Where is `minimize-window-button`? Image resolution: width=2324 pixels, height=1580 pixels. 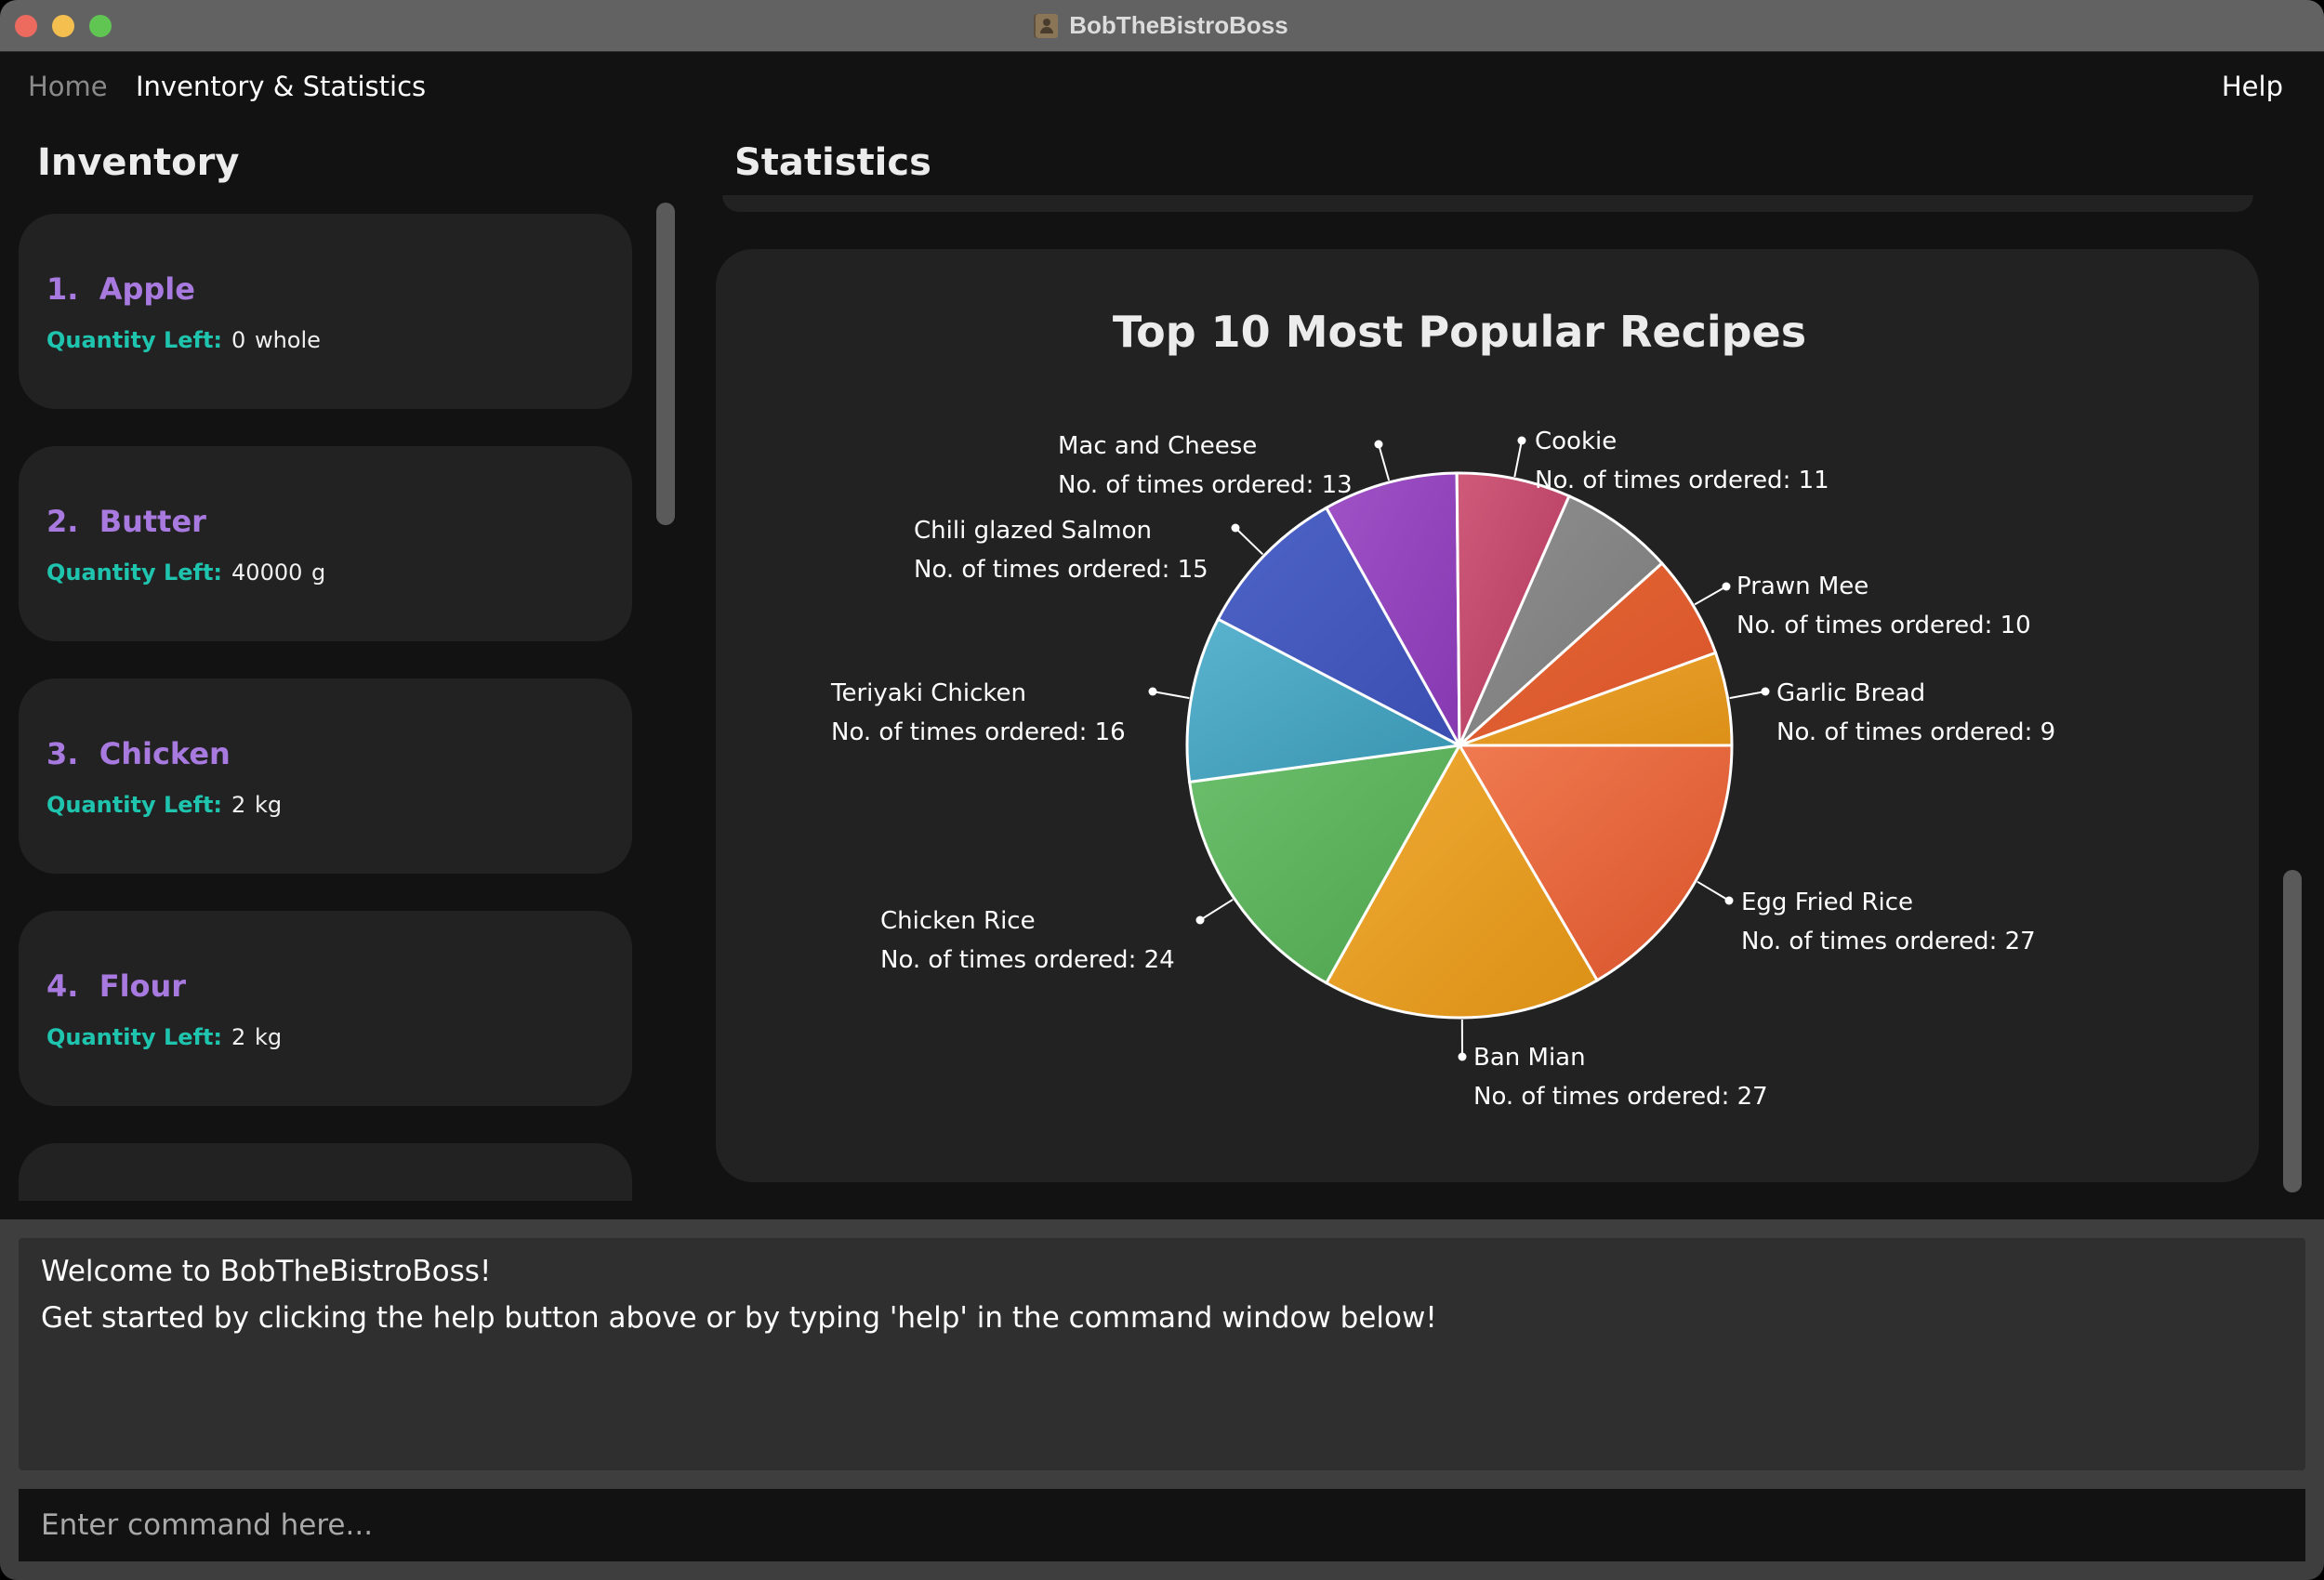 minimize-window-button is located at coordinates (63, 26).